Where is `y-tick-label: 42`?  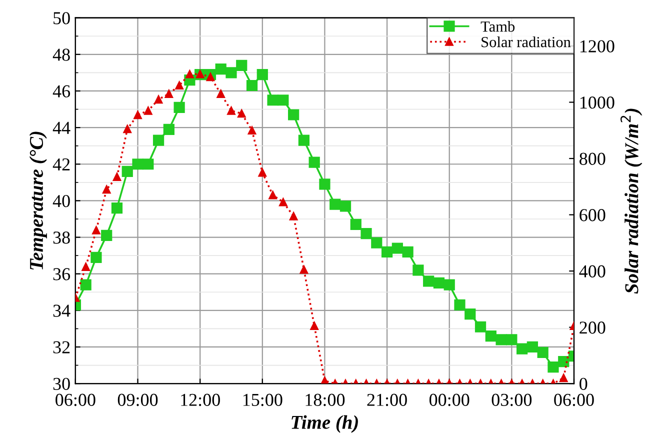
y-tick-label: 42 is located at coordinates (61, 164).